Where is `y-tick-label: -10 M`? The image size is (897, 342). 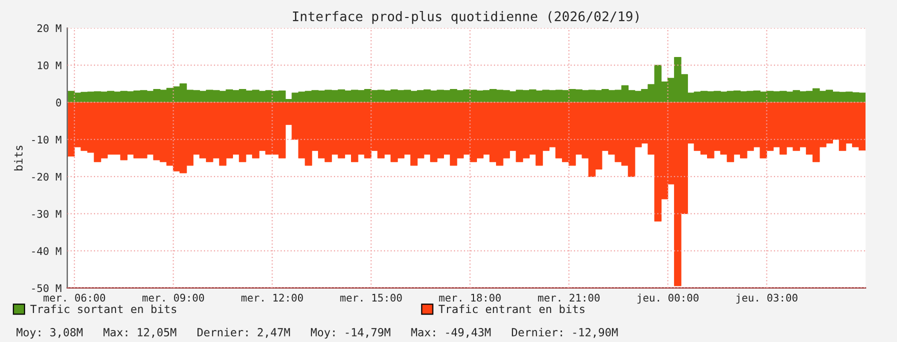 y-tick-label: -10 M is located at coordinates (47, 140).